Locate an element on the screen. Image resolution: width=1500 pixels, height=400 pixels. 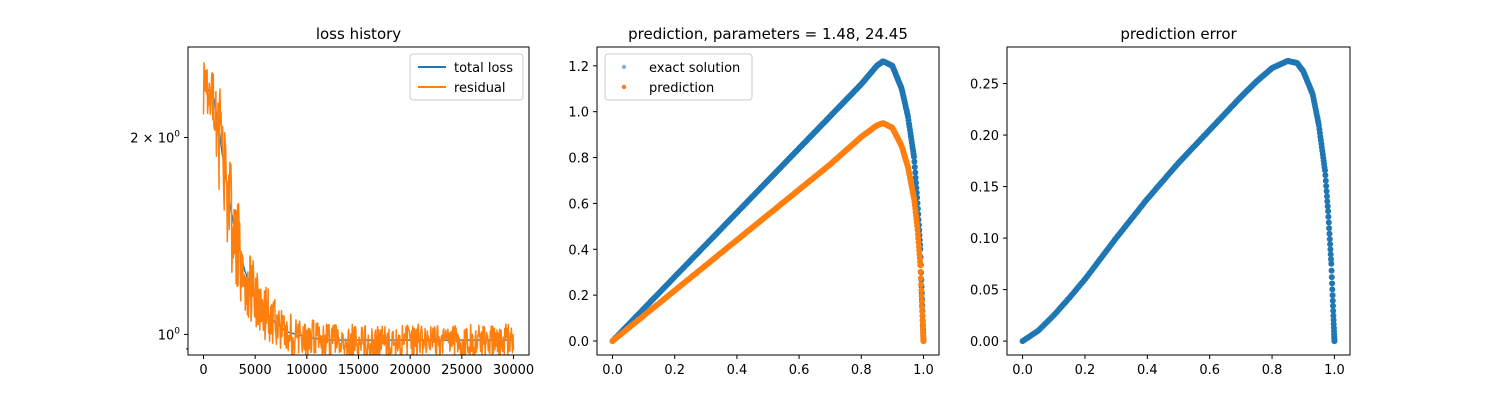
y-tick-label: 0.2 is located at coordinates (578, 296).